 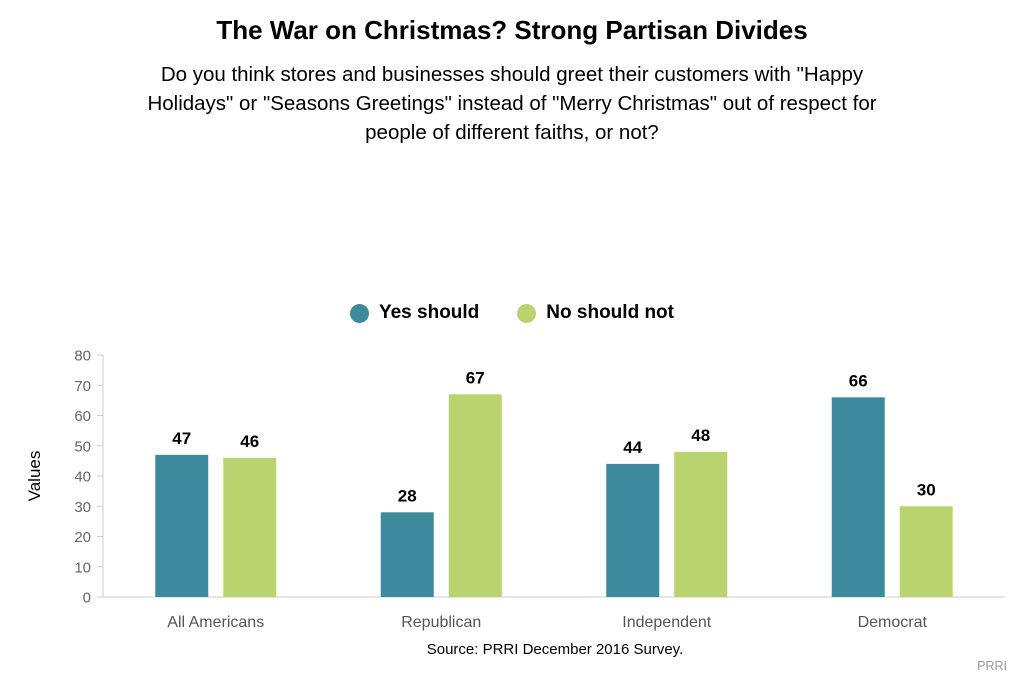 I want to click on data-label: 67, so click(x=475, y=377).